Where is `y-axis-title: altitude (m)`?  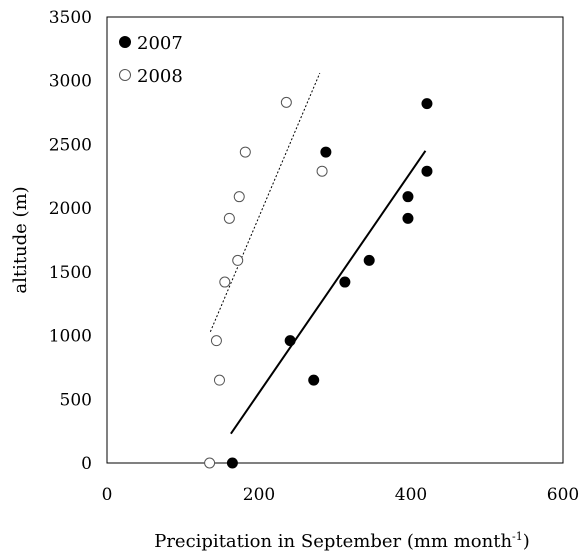 y-axis-title: altitude (m) is located at coordinates (20, 239).